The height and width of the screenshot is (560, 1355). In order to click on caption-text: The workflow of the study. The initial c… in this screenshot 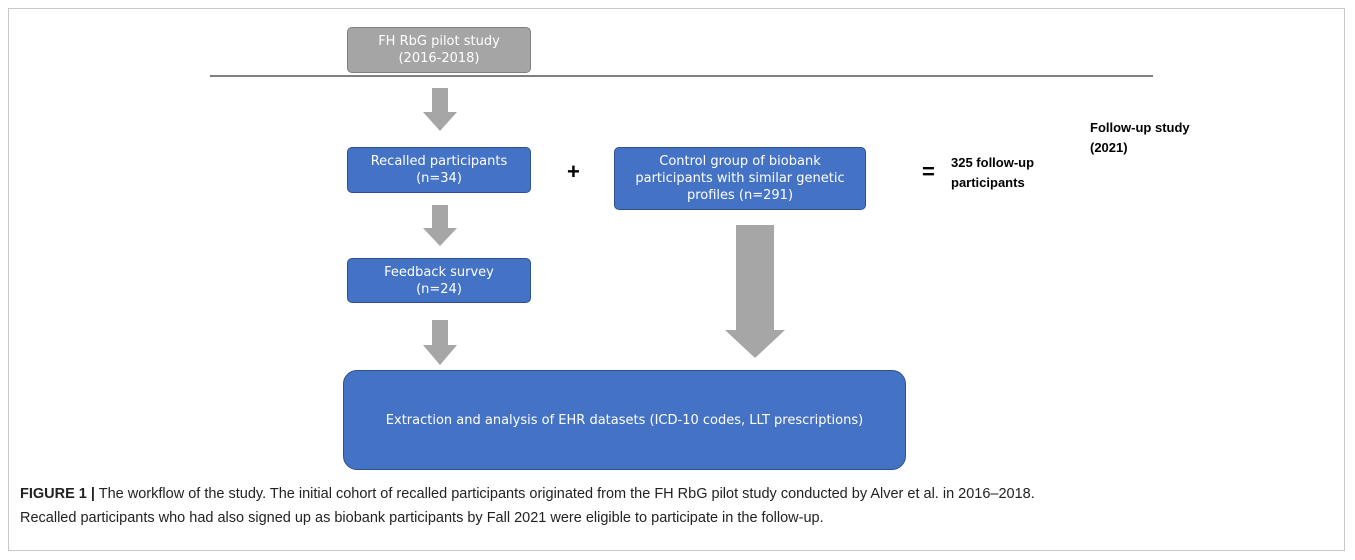, I will do `click(566, 494)`.